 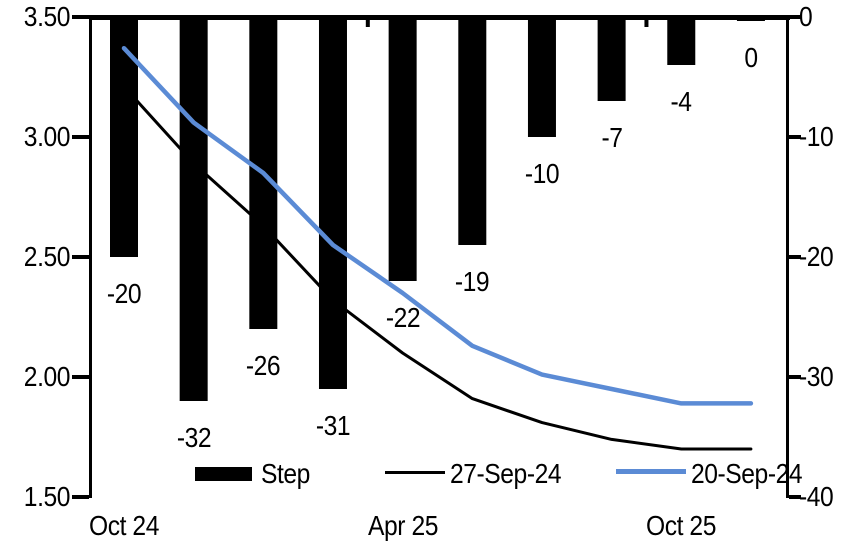 What do you see at coordinates (747, 473) in the screenshot?
I see `legend-20-sep-24-label: 20-Sep-24` at bounding box center [747, 473].